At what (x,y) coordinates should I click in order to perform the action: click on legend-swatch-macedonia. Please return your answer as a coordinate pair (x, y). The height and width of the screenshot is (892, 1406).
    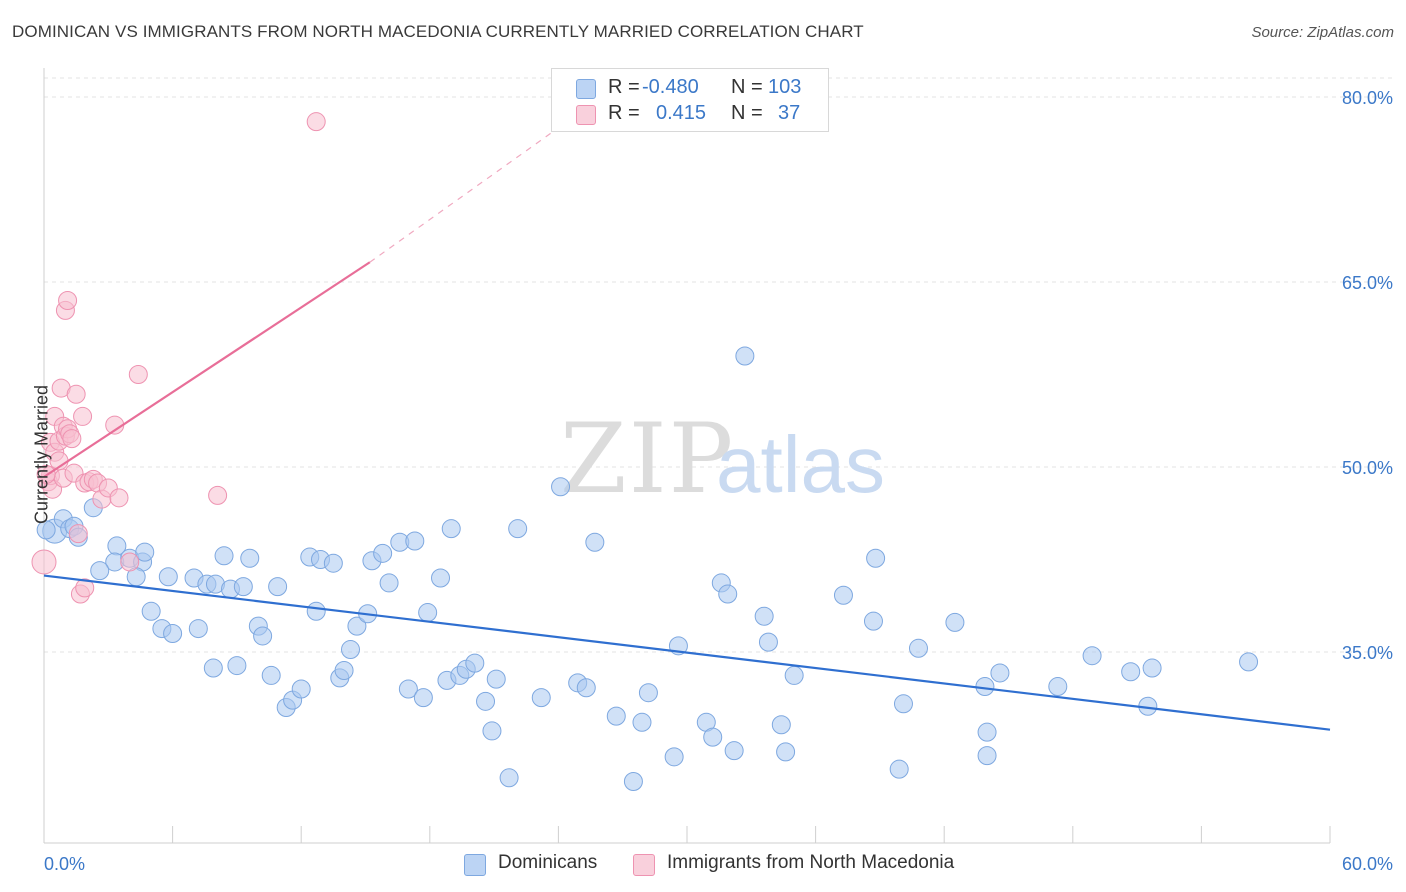
    Looking at the image, I should click on (586, 115).